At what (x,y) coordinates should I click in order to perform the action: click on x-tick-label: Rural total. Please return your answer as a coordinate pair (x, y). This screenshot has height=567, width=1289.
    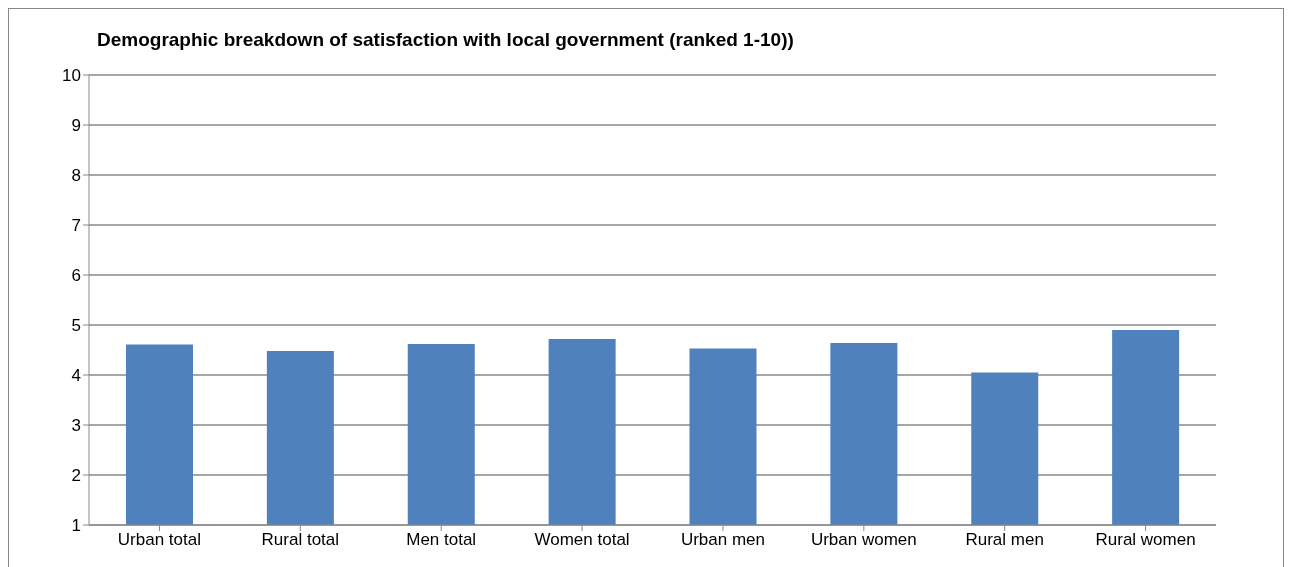
    Looking at the image, I should click on (300, 540).